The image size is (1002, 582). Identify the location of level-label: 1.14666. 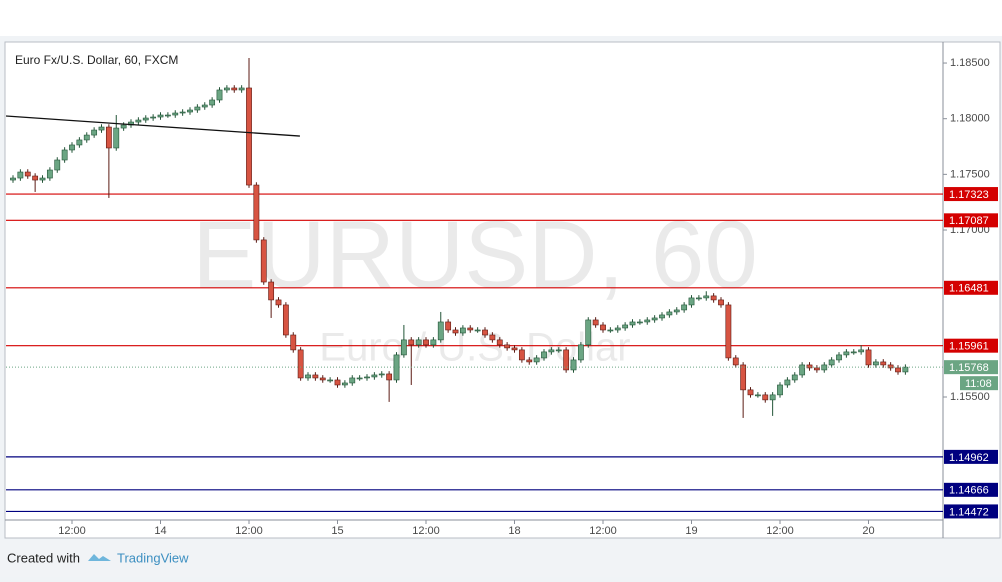
(969, 491).